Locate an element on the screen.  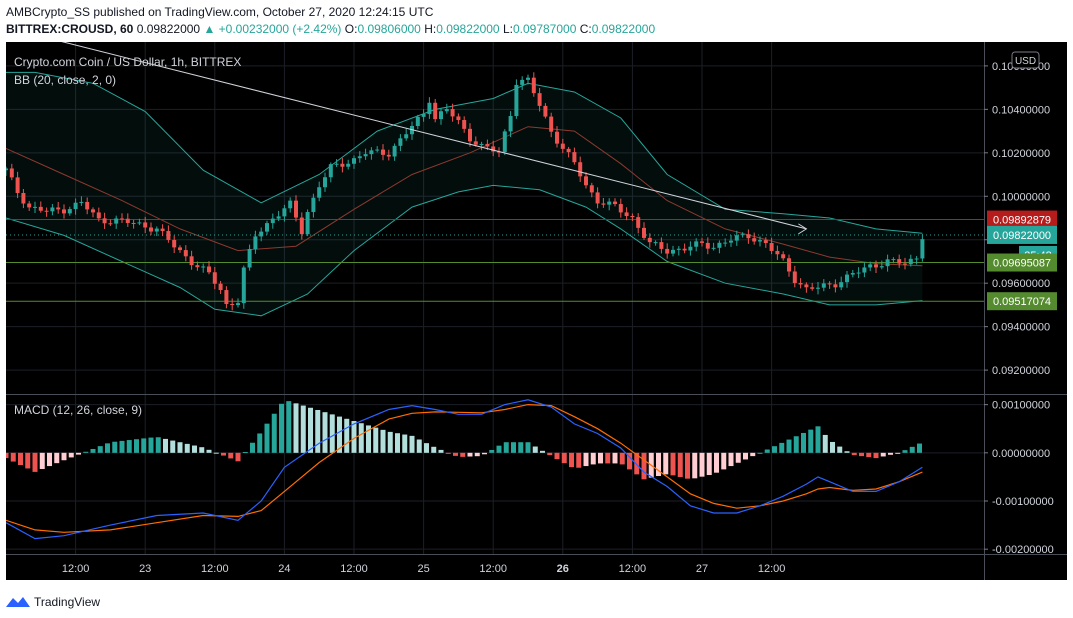
close-value: 0.09822000 is located at coordinates (623, 29).